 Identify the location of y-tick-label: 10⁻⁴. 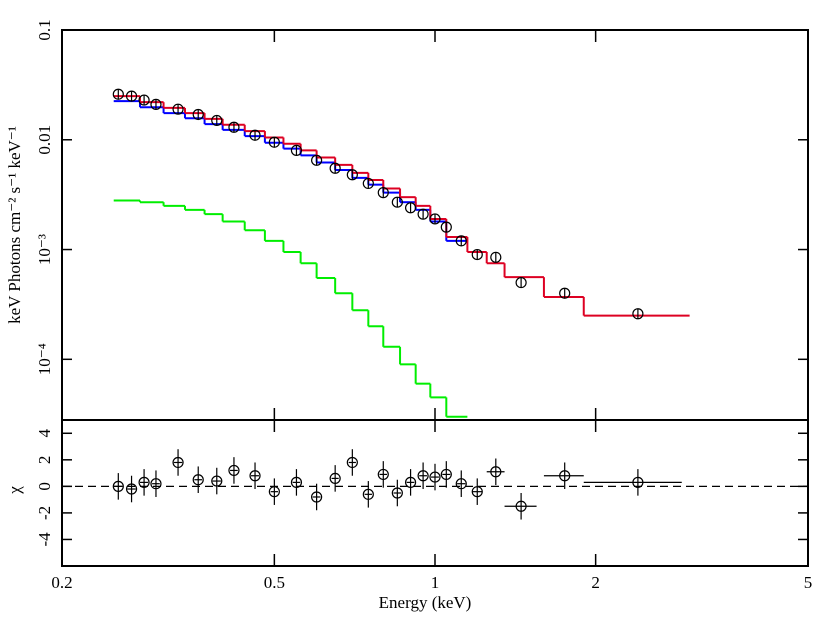
(44, 359).